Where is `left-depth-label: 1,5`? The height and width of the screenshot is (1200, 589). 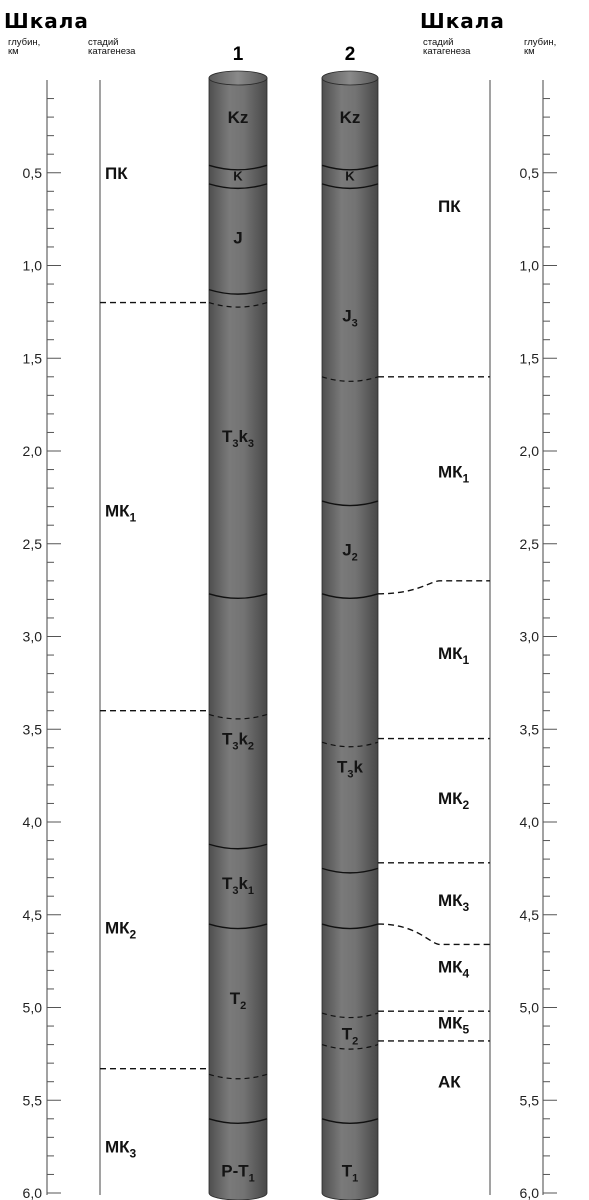
left-depth-label: 1,5 is located at coordinates (33, 358).